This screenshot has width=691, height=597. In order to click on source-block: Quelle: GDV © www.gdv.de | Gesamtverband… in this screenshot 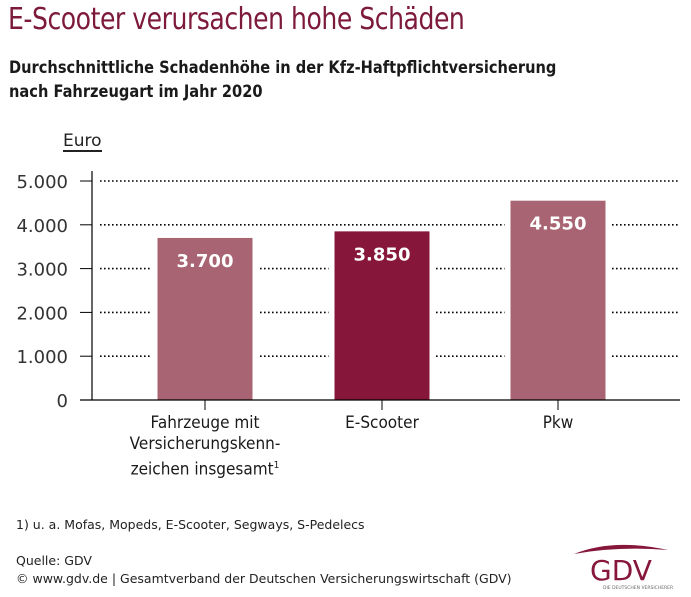, I will do `click(264, 570)`.